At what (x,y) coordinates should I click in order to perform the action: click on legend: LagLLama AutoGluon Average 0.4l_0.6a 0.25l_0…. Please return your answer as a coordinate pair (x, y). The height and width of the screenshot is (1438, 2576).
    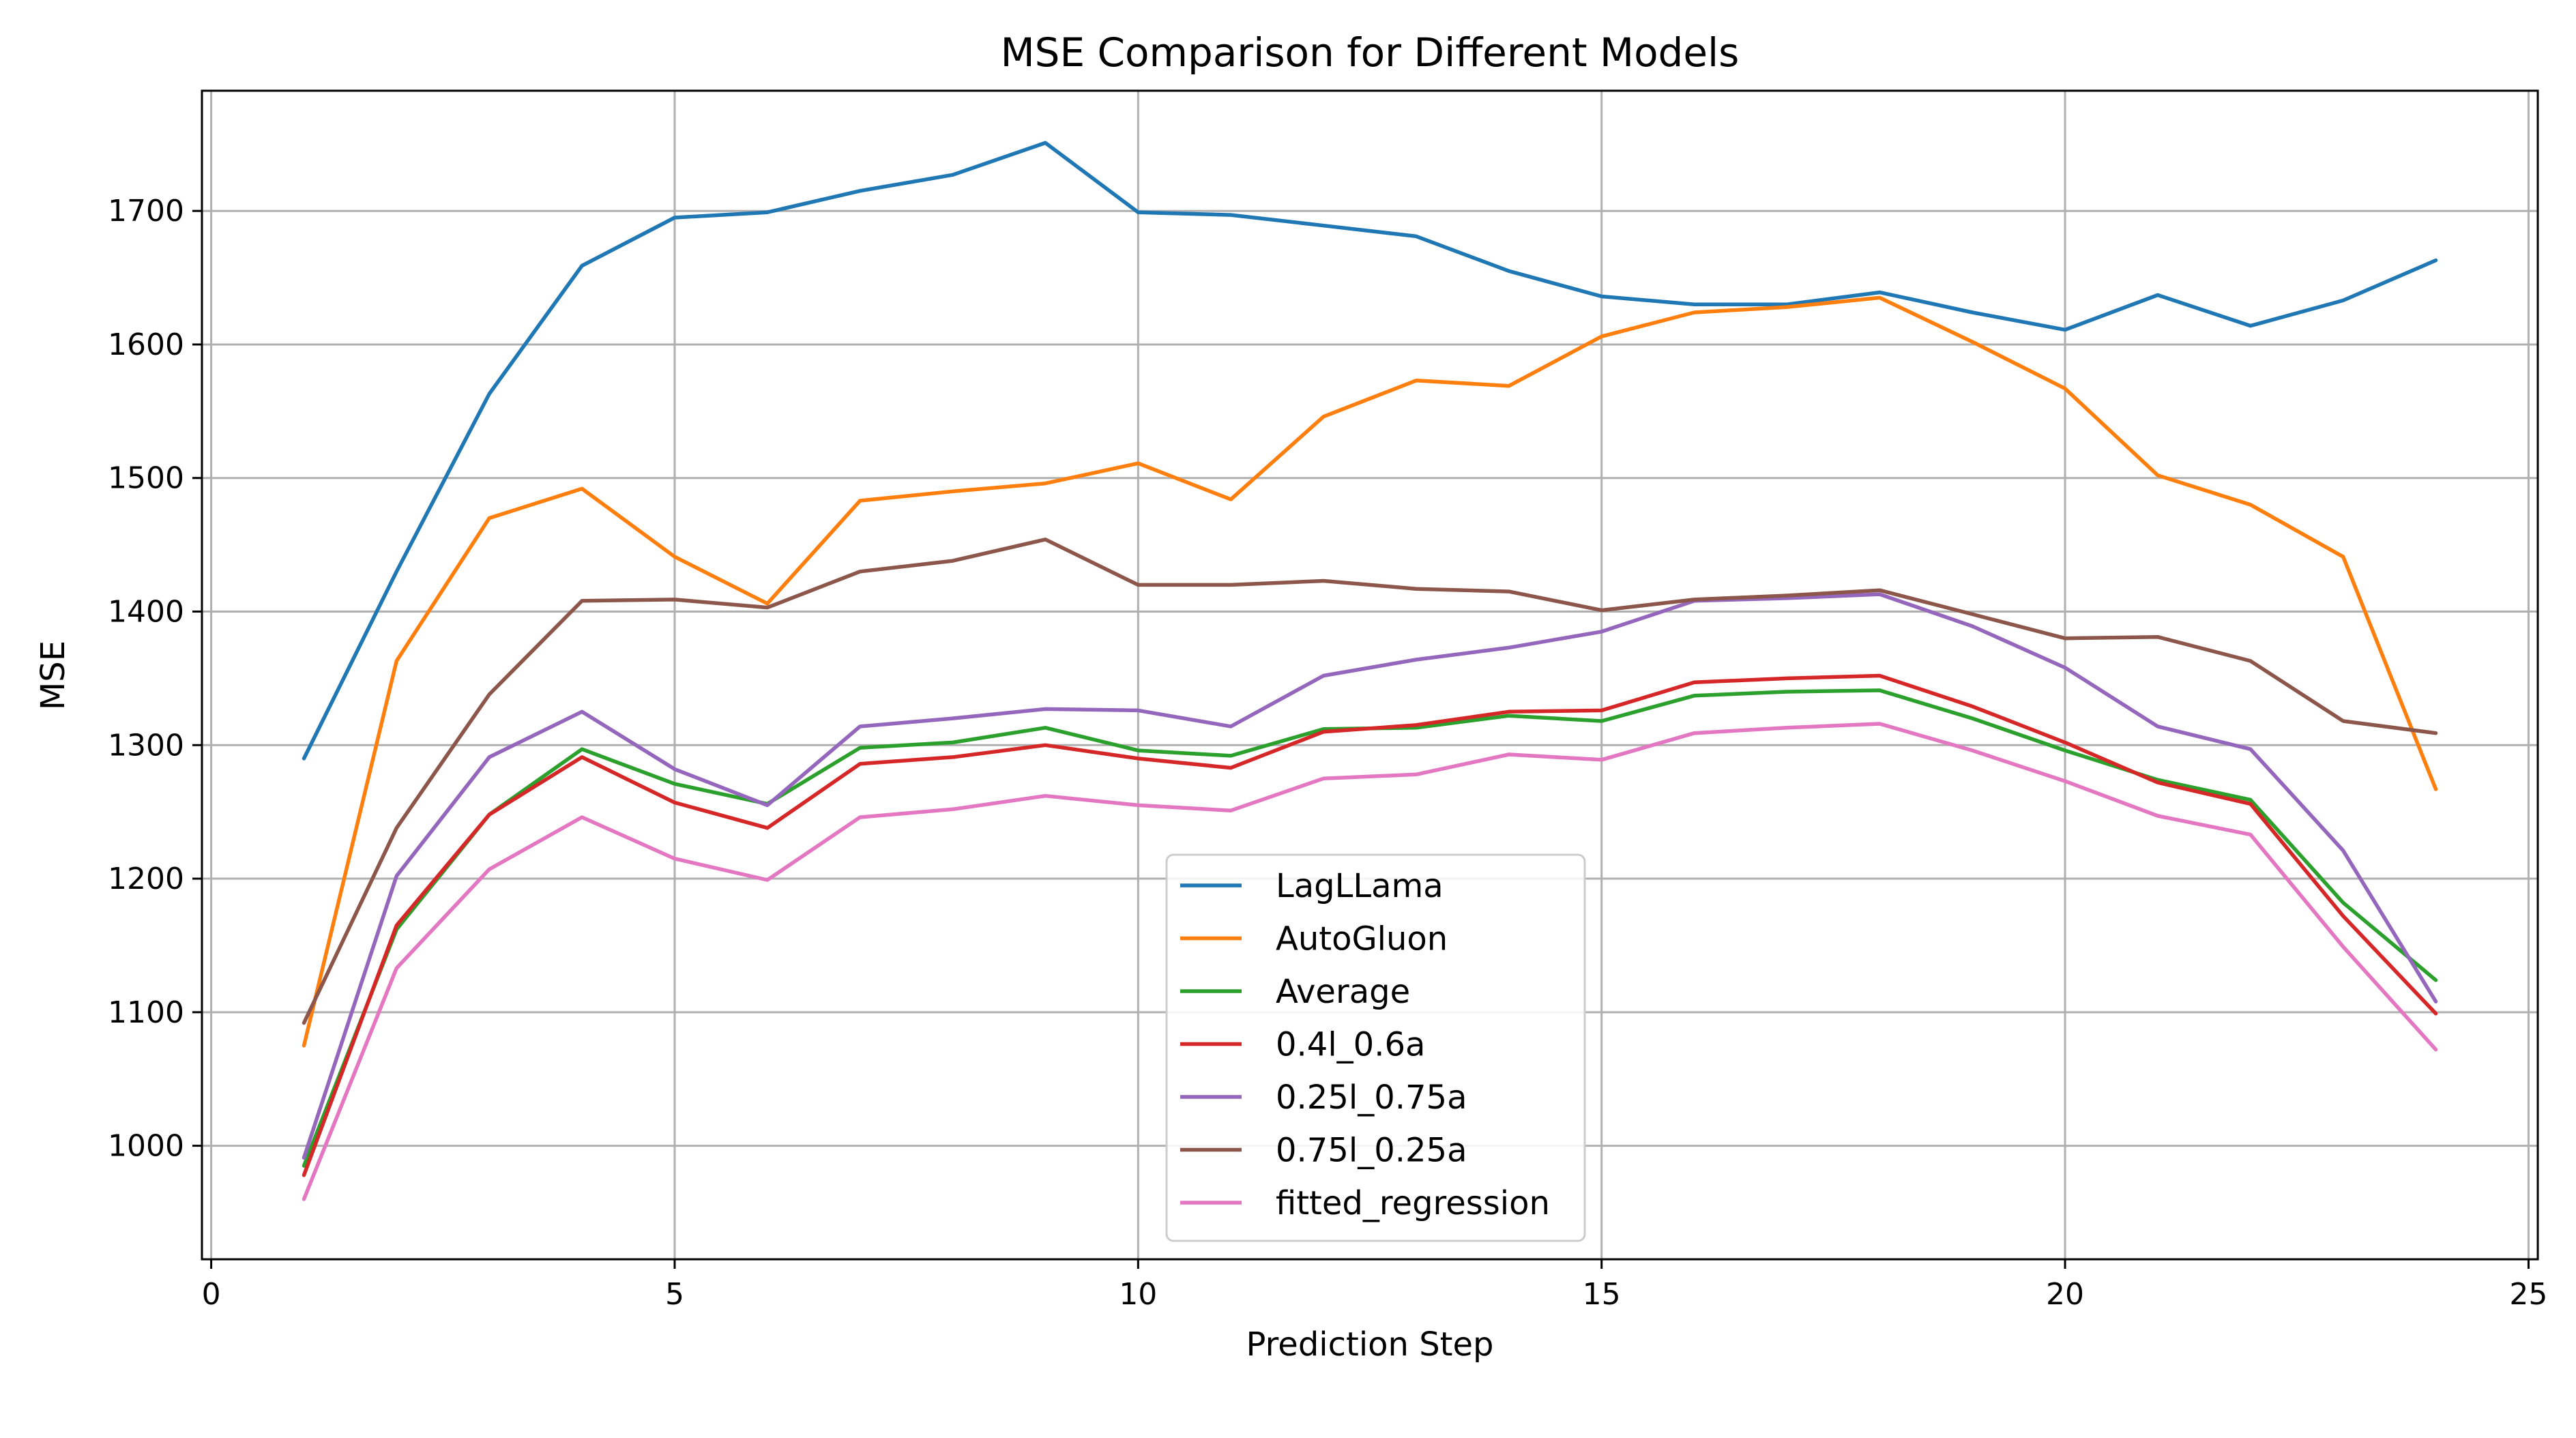
    Looking at the image, I should click on (1375, 1047).